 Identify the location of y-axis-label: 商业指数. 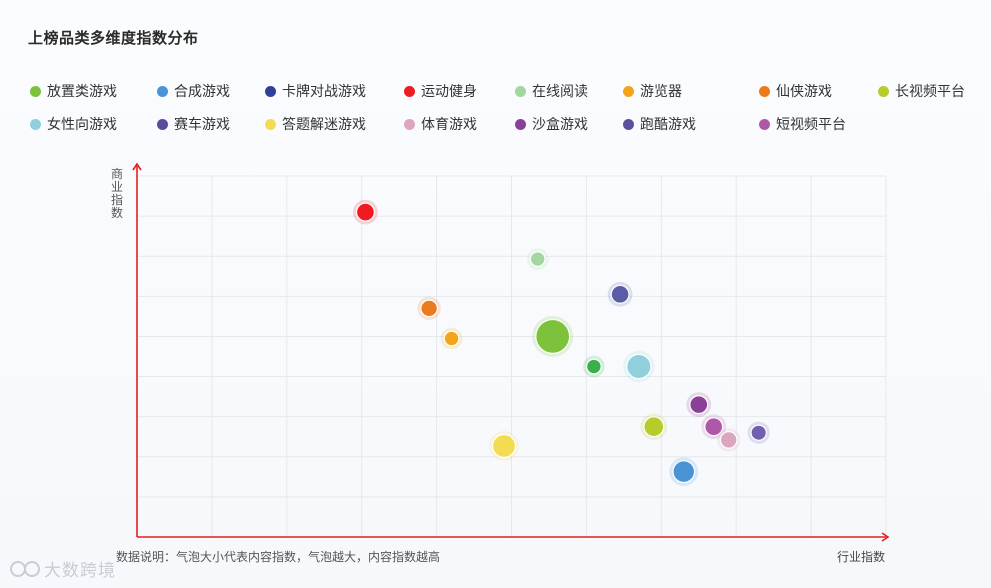
(117, 194).